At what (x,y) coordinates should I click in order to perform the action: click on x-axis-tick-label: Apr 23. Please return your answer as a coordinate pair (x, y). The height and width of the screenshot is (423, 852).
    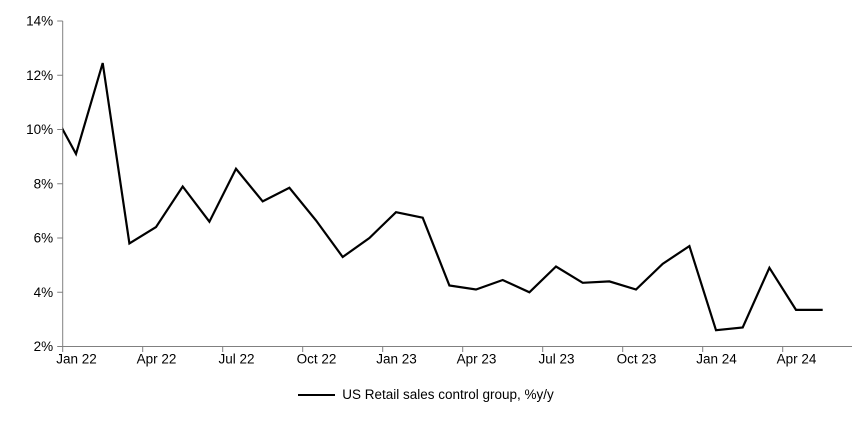
    Looking at the image, I should click on (477, 359).